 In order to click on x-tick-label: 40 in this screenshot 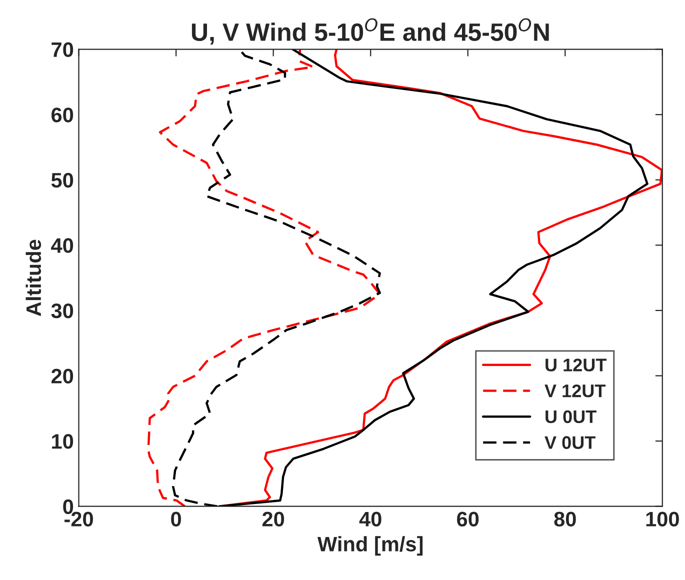, I will do `click(370, 519)`.